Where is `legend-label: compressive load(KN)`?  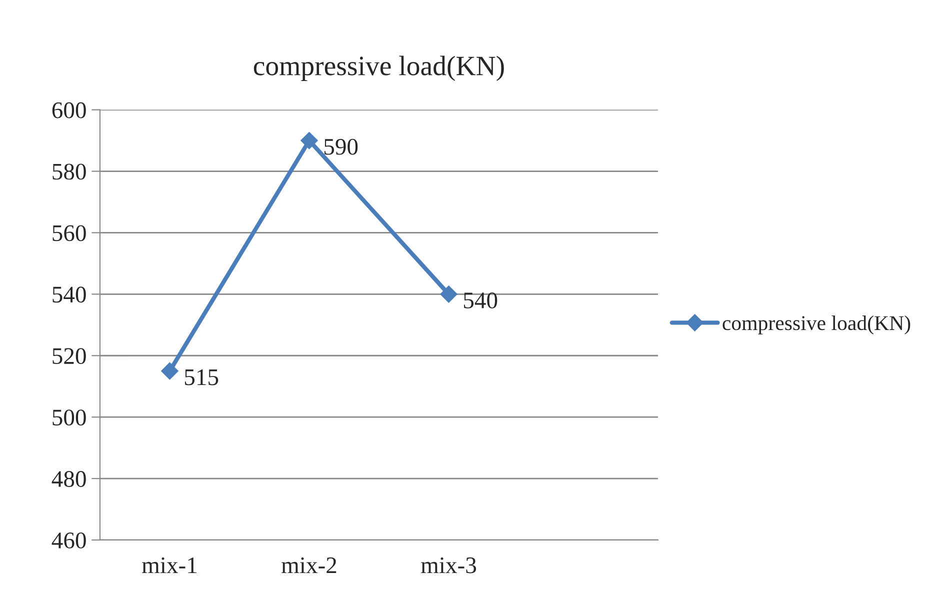
legend-label: compressive load(KN) is located at coordinates (816, 325).